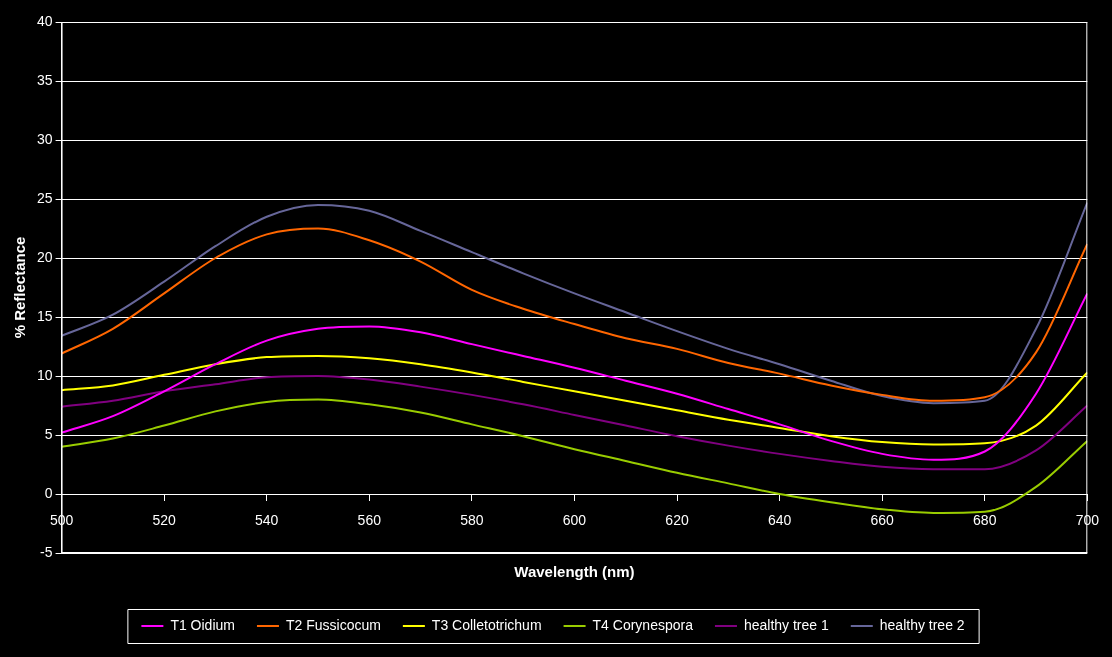 The height and width of the screenshot is (657, 1112). Describe the element at coordinates (882, 520) in the screenshot. I see `x-tick-label: 660` at that location.